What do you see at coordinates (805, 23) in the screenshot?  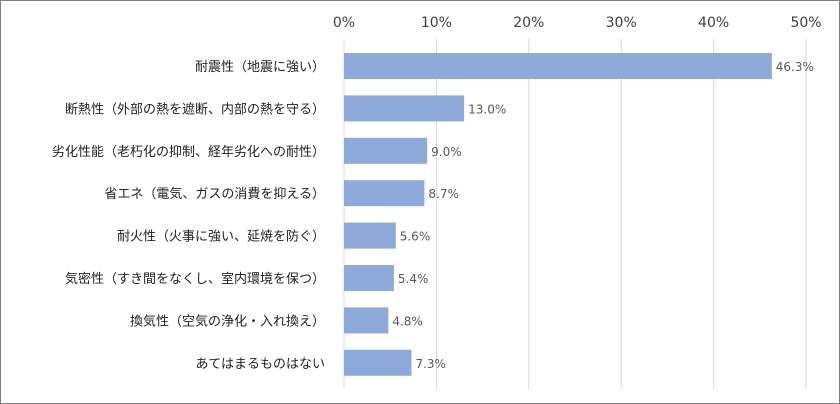 I see `x-tick-label-5: 50%` at bounding box center [805, 23].